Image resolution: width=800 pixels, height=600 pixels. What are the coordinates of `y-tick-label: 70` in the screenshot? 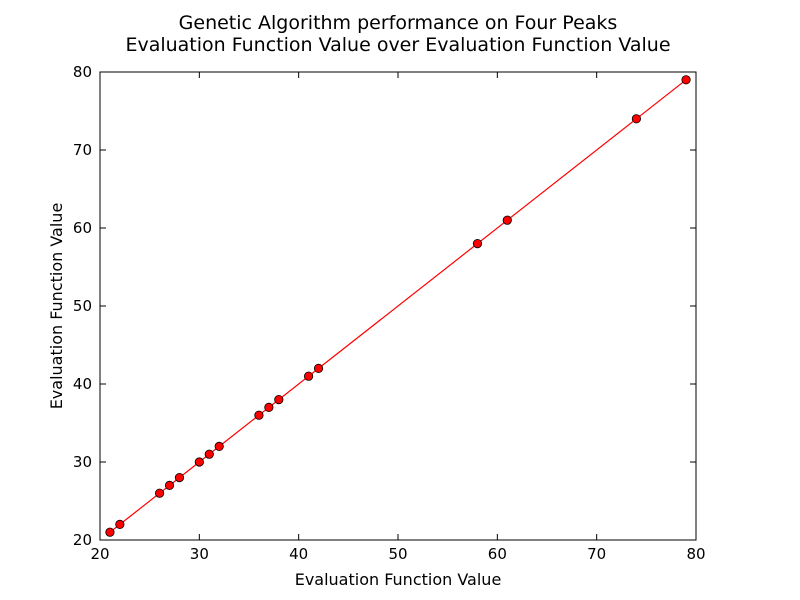 It's located at (82, 150).